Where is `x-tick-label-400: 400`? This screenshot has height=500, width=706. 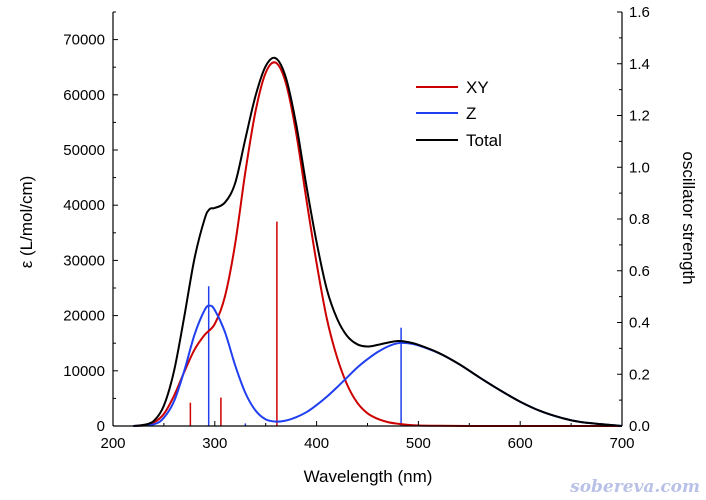
x-tick-label-400: 400 is located at coordinates (316, 443).